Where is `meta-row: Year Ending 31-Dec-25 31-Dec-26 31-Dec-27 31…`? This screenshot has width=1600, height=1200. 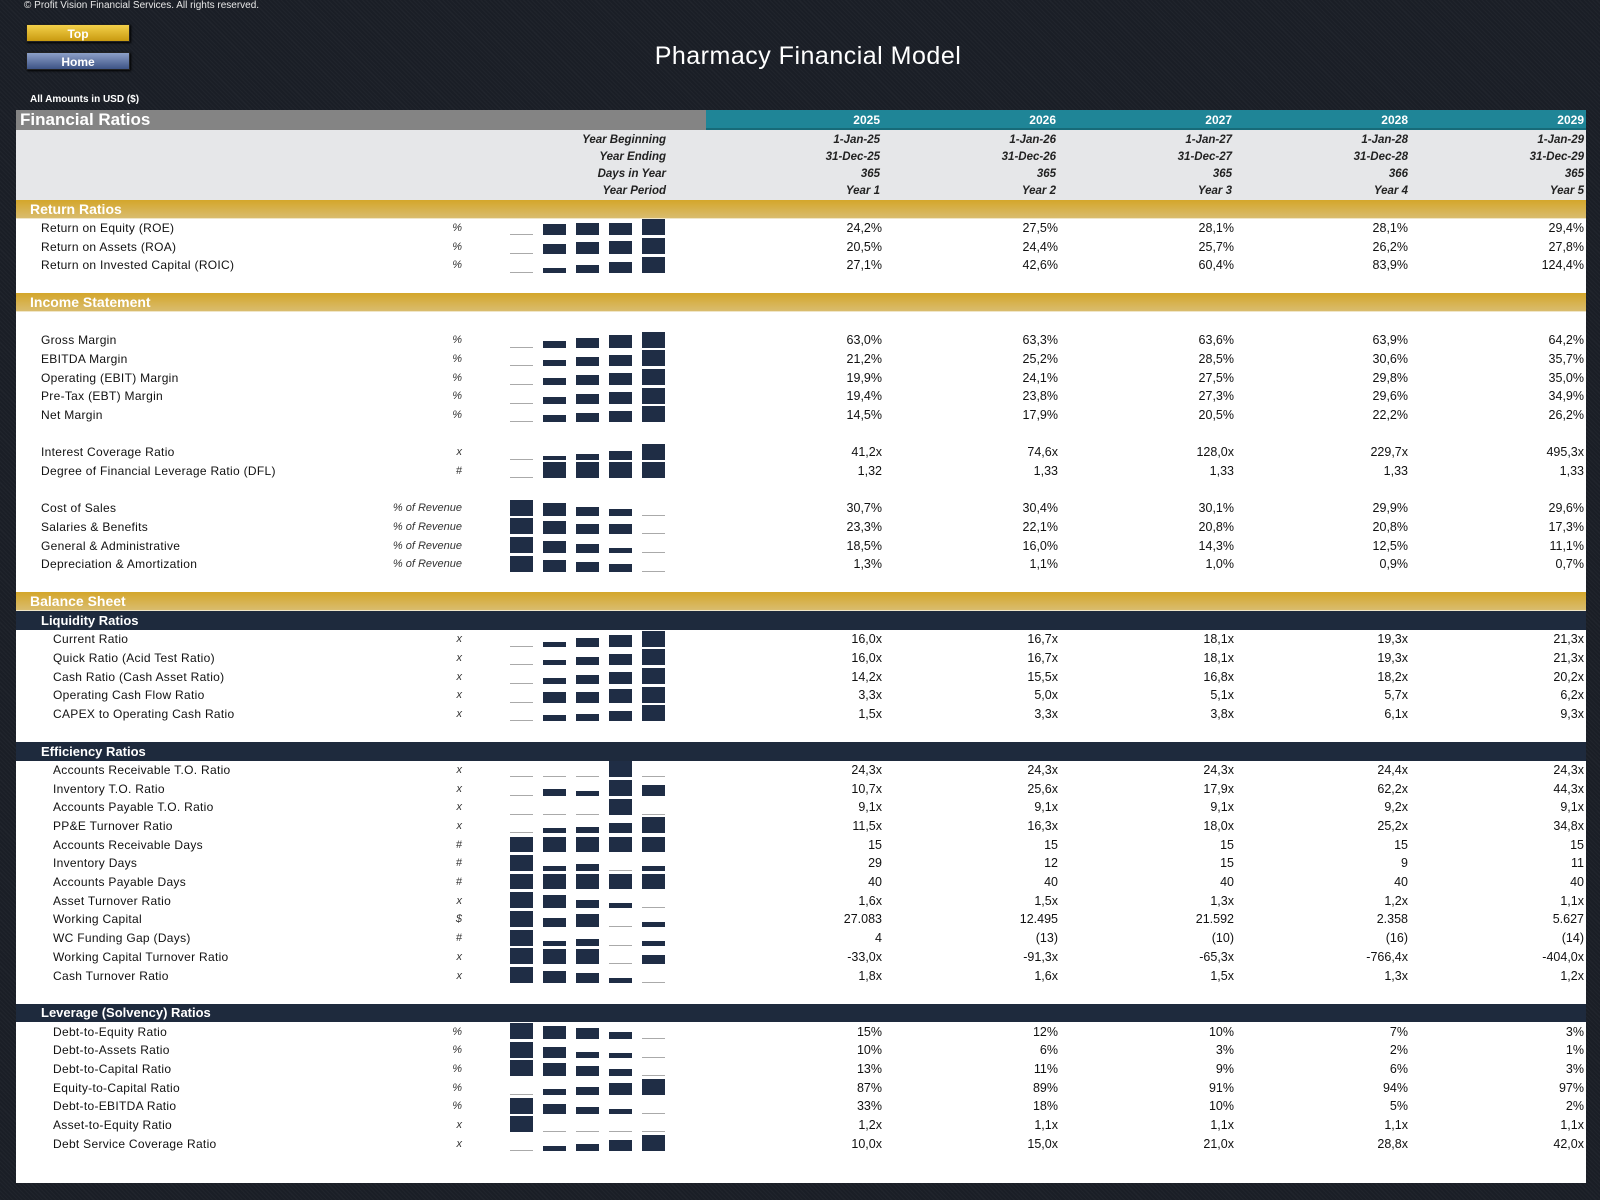
meta-row: Year Ending 31-Dec-25 31-Dec-26 31-Dec-27 31… is located at coordinates (801, 157).